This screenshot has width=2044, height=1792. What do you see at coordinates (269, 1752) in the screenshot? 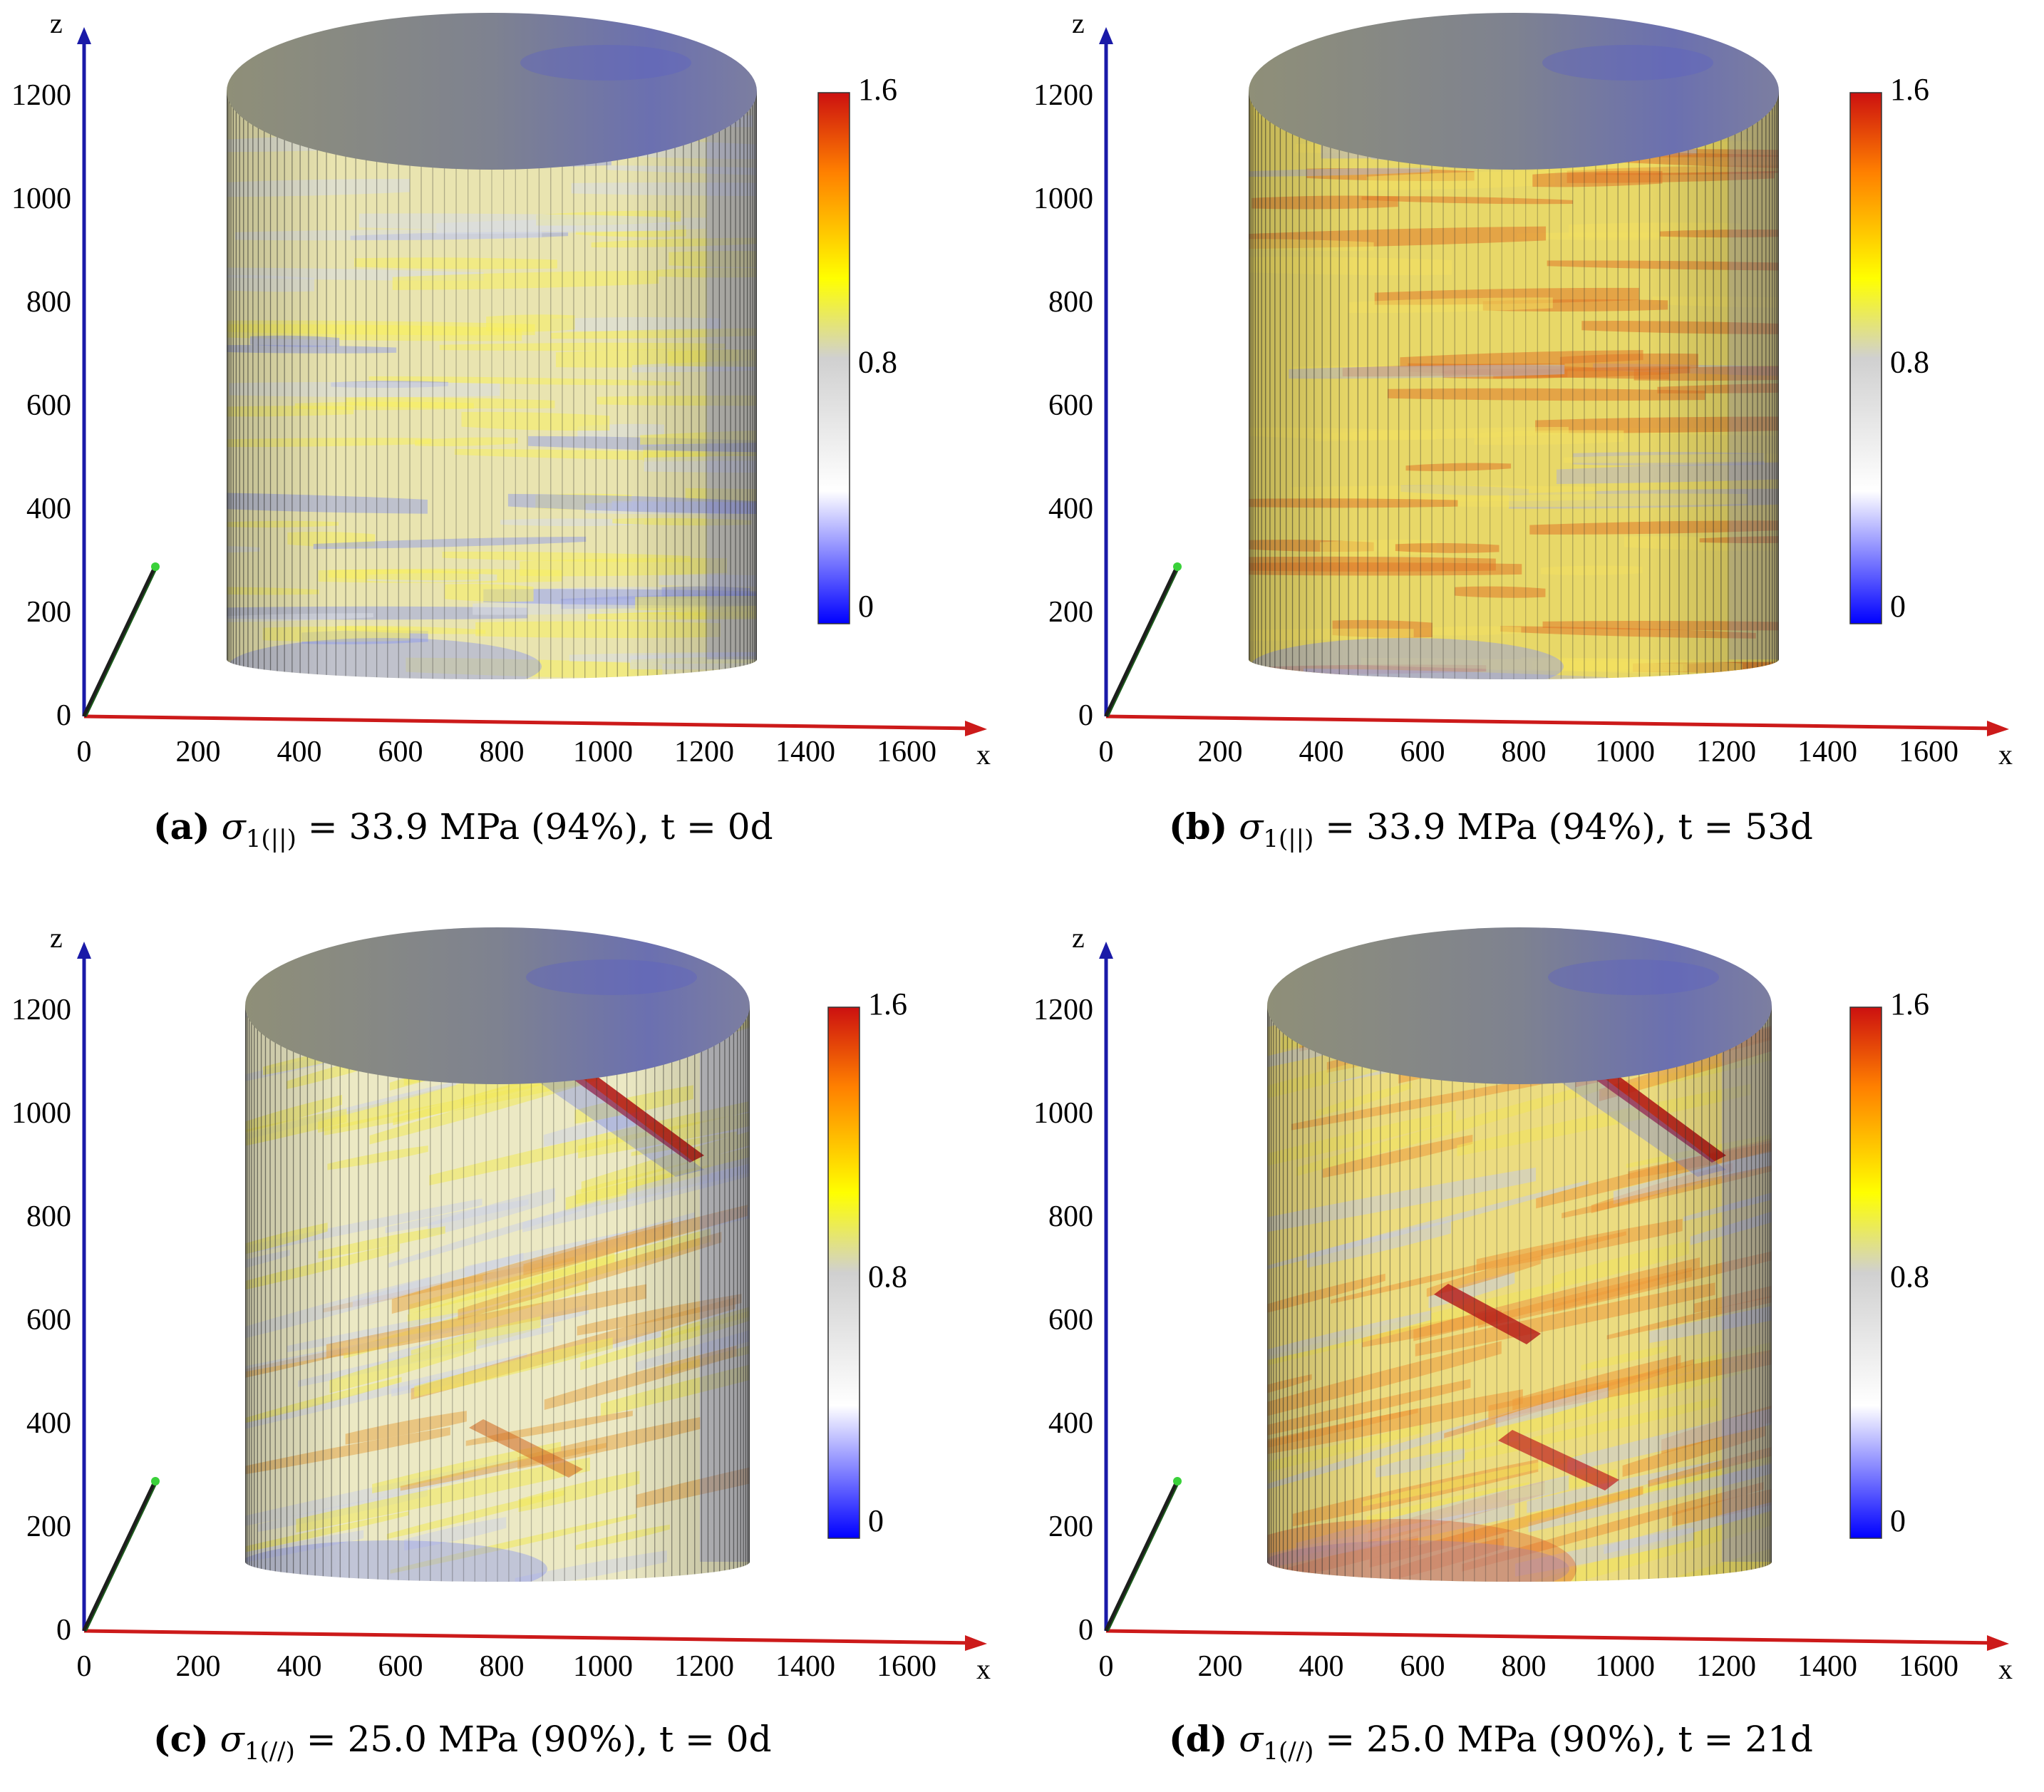
I see `caption-c-sub: 1(//)` at bounding box center [269, 1752].